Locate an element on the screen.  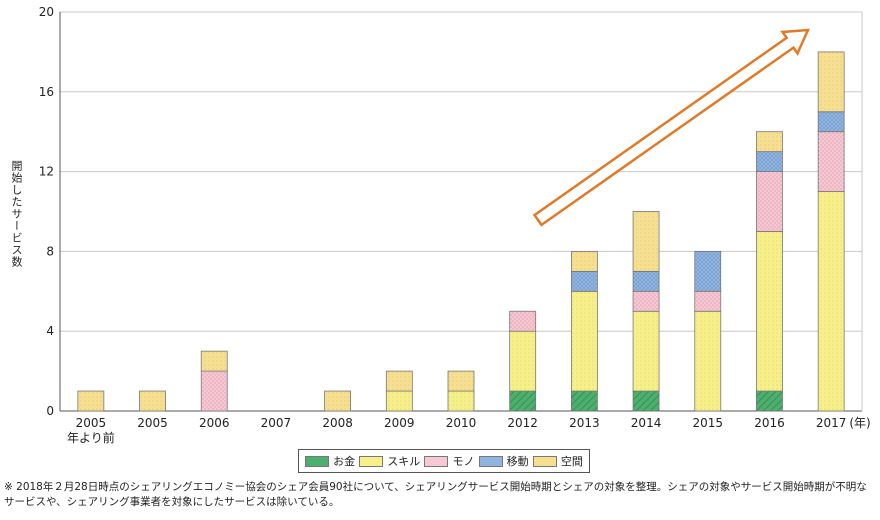
y-tick-label: 4 is located at coordinates (50, 331).